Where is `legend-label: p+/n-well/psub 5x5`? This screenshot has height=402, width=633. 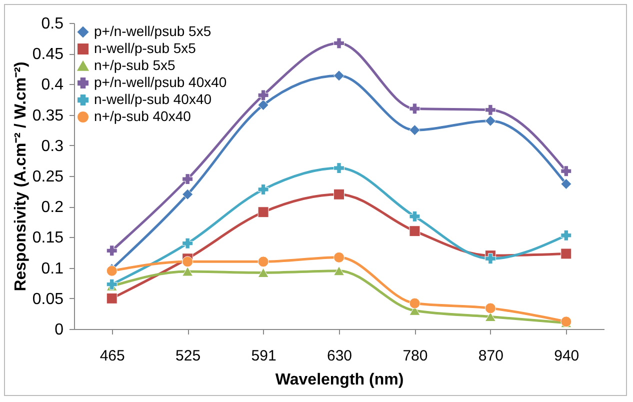 legend-label: p+/n-well/psub 5x5 is located at coordinates (153, 31).